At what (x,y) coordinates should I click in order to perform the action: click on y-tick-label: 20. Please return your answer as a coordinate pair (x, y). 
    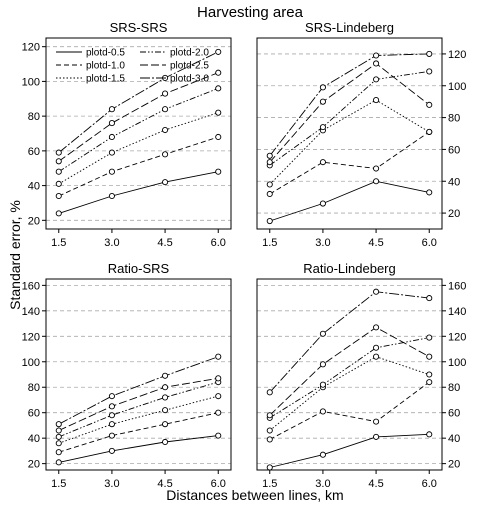
    Looking at the image, I should click on (34, 465).